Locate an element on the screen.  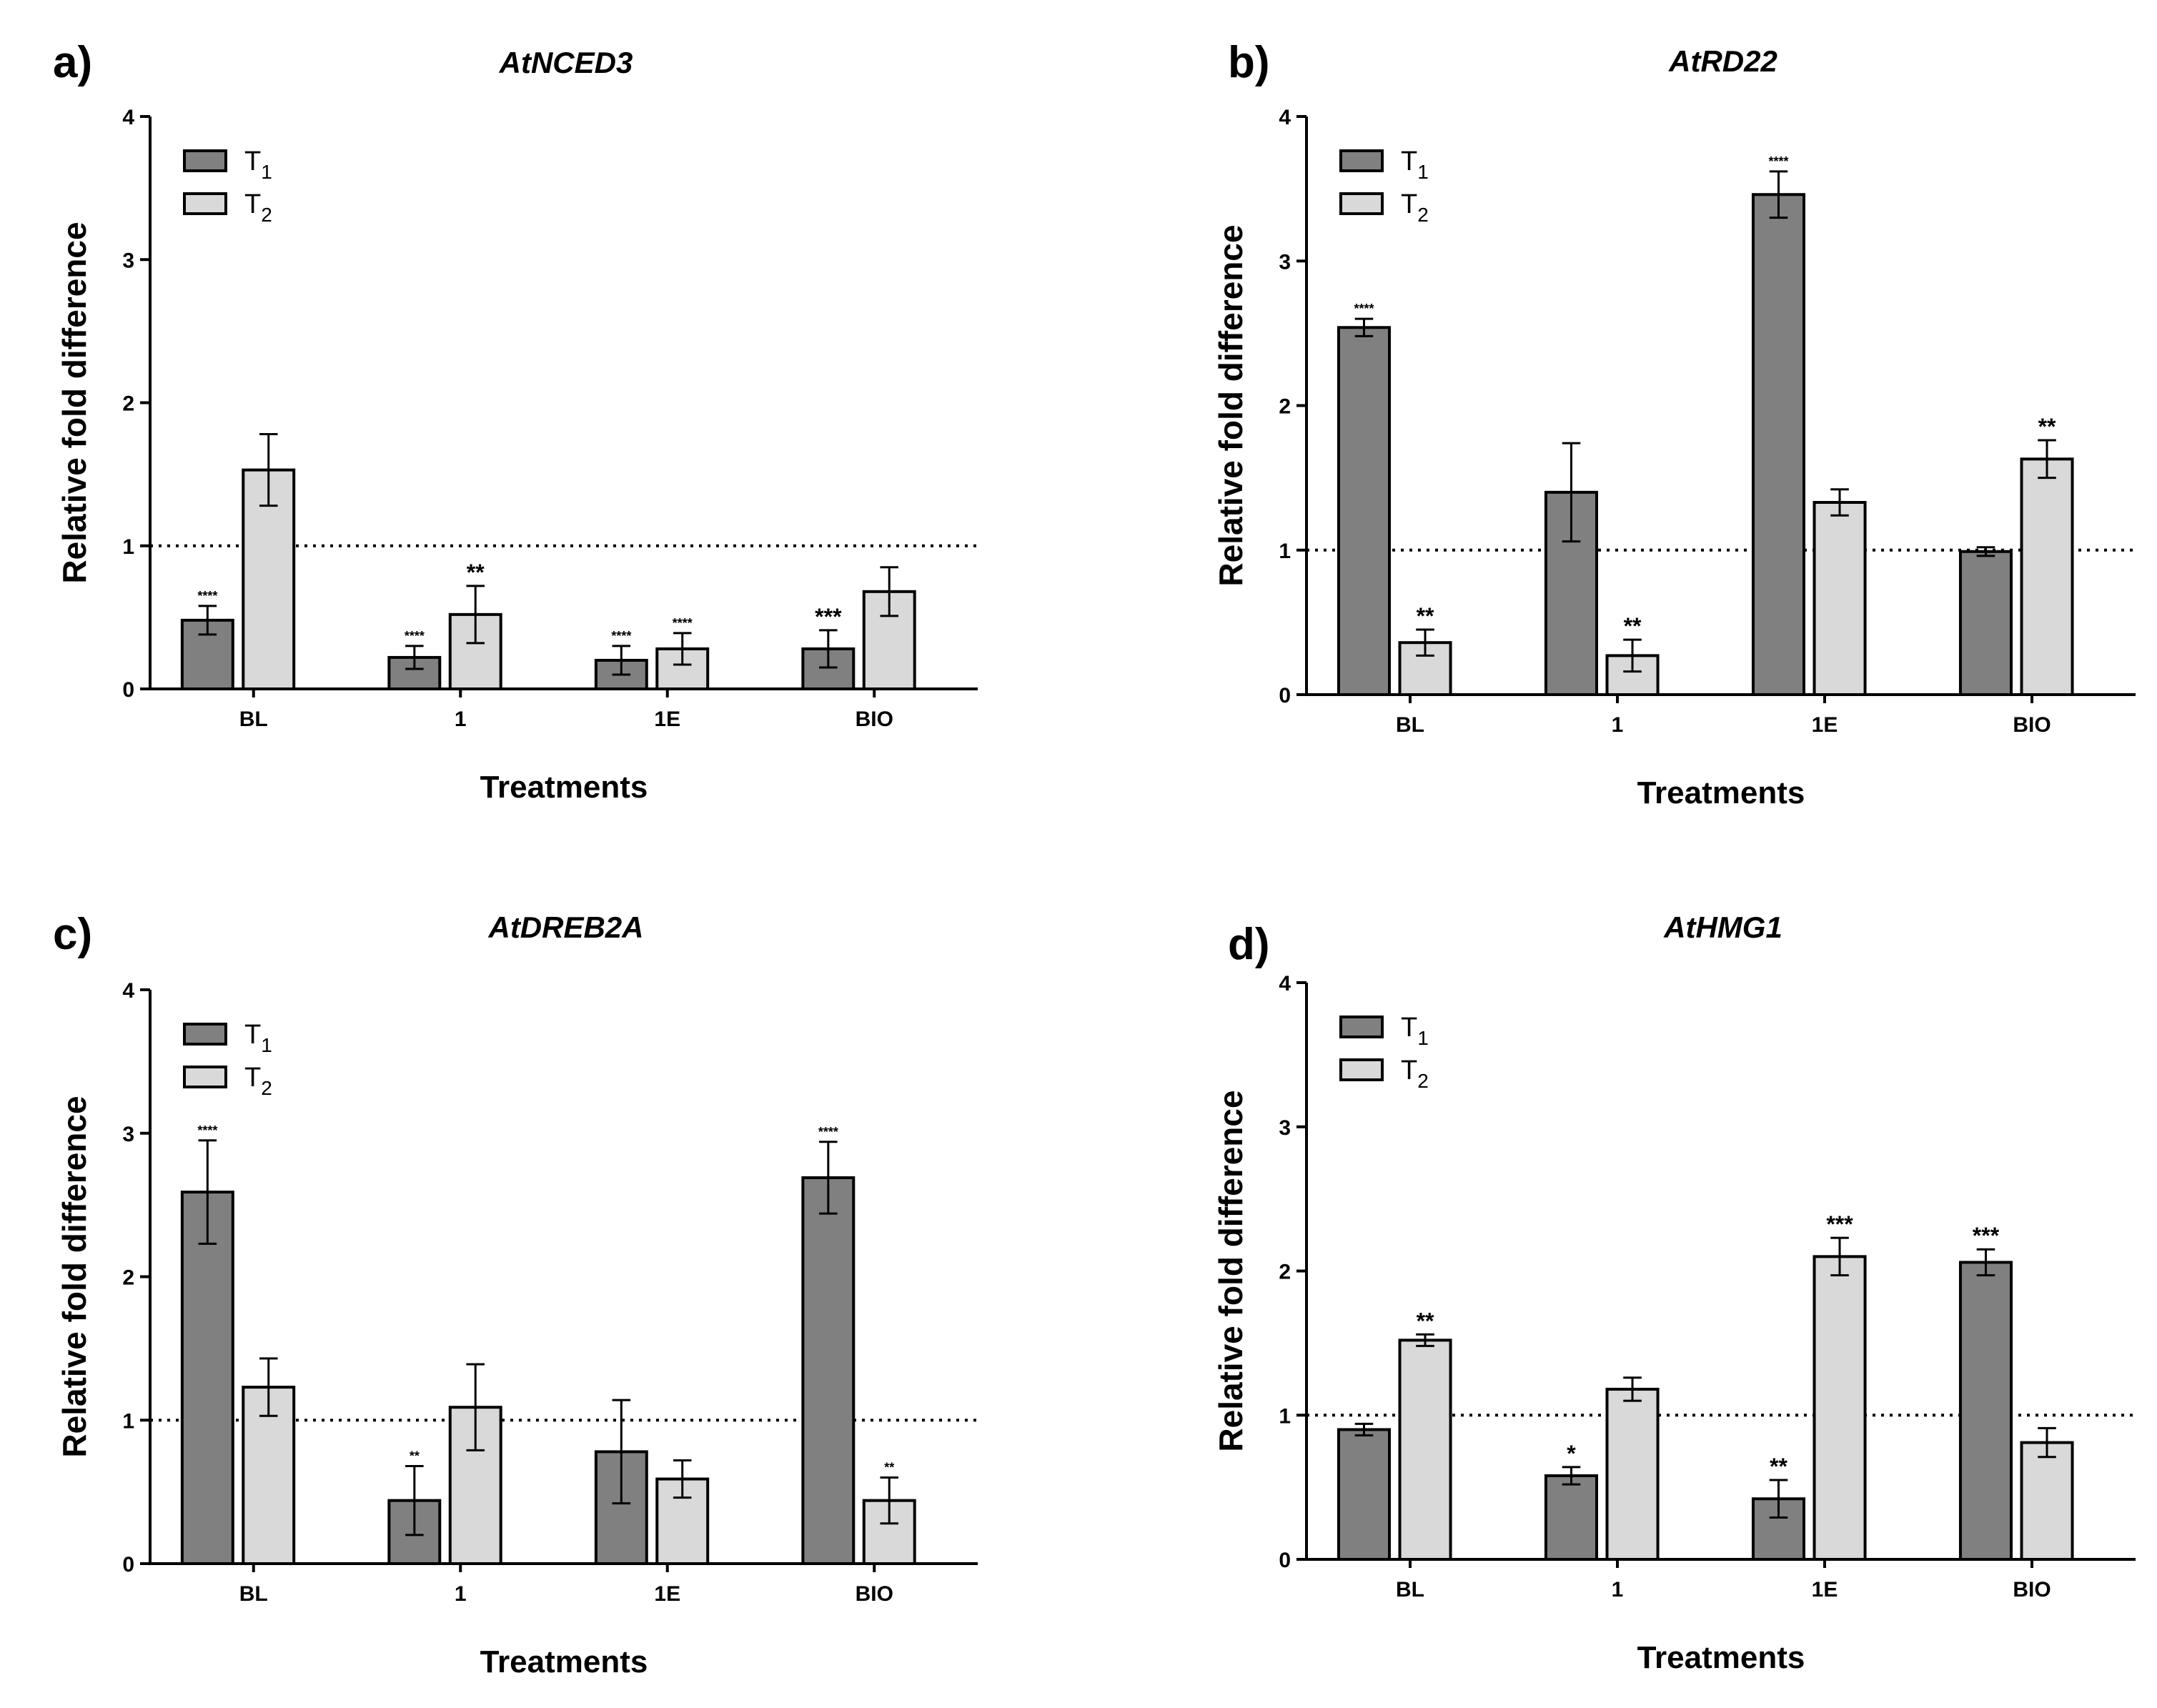
chart-title: AtHMG1 is located at coordinates (1722, 927).